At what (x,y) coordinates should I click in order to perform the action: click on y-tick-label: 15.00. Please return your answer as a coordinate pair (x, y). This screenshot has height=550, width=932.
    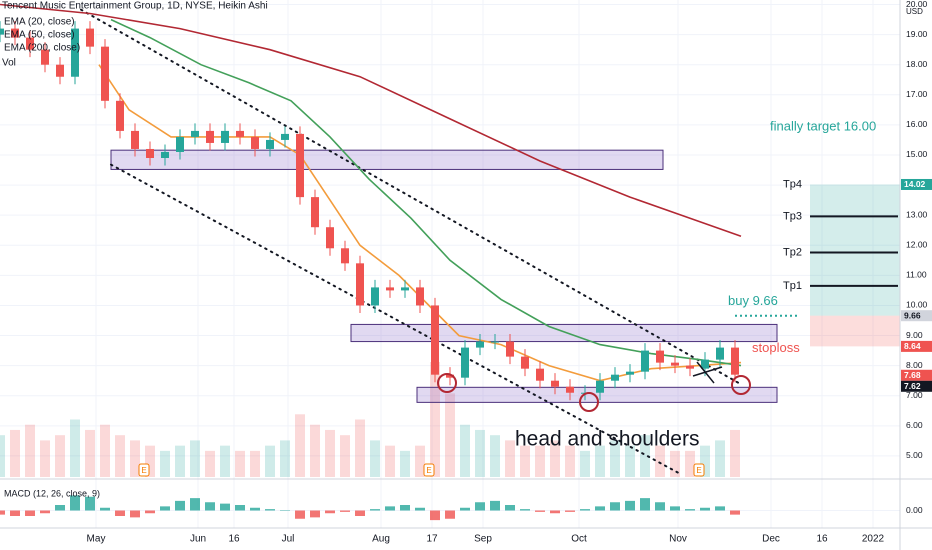
    Looking at the image, I should click on (917, 154).